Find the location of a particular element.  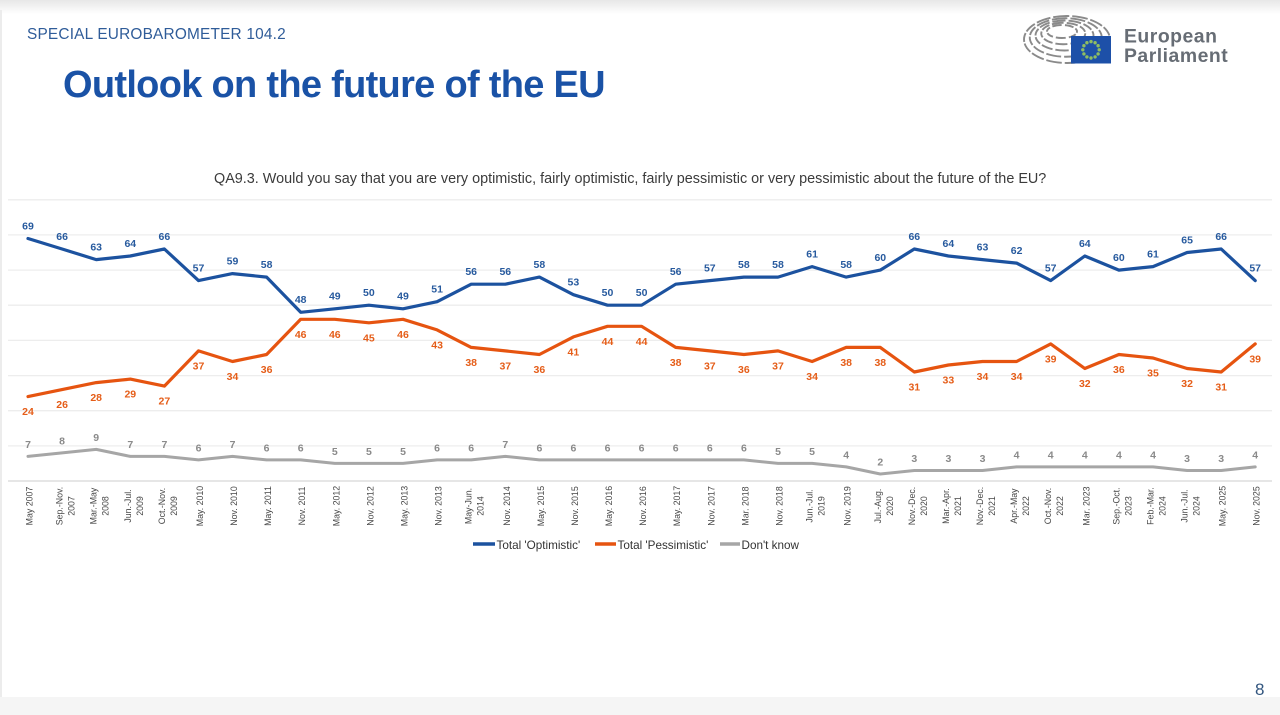

svg-text: 39 is located at coordinates (1051, 359).